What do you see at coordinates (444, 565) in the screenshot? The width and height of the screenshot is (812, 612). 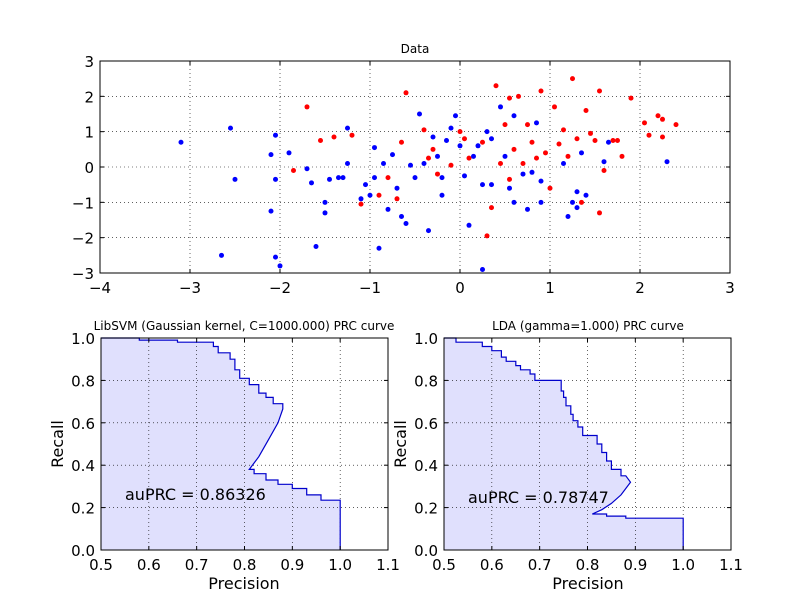 I see `lda-prc-xtick-label: 0.5` at bounding box center [444, 565].